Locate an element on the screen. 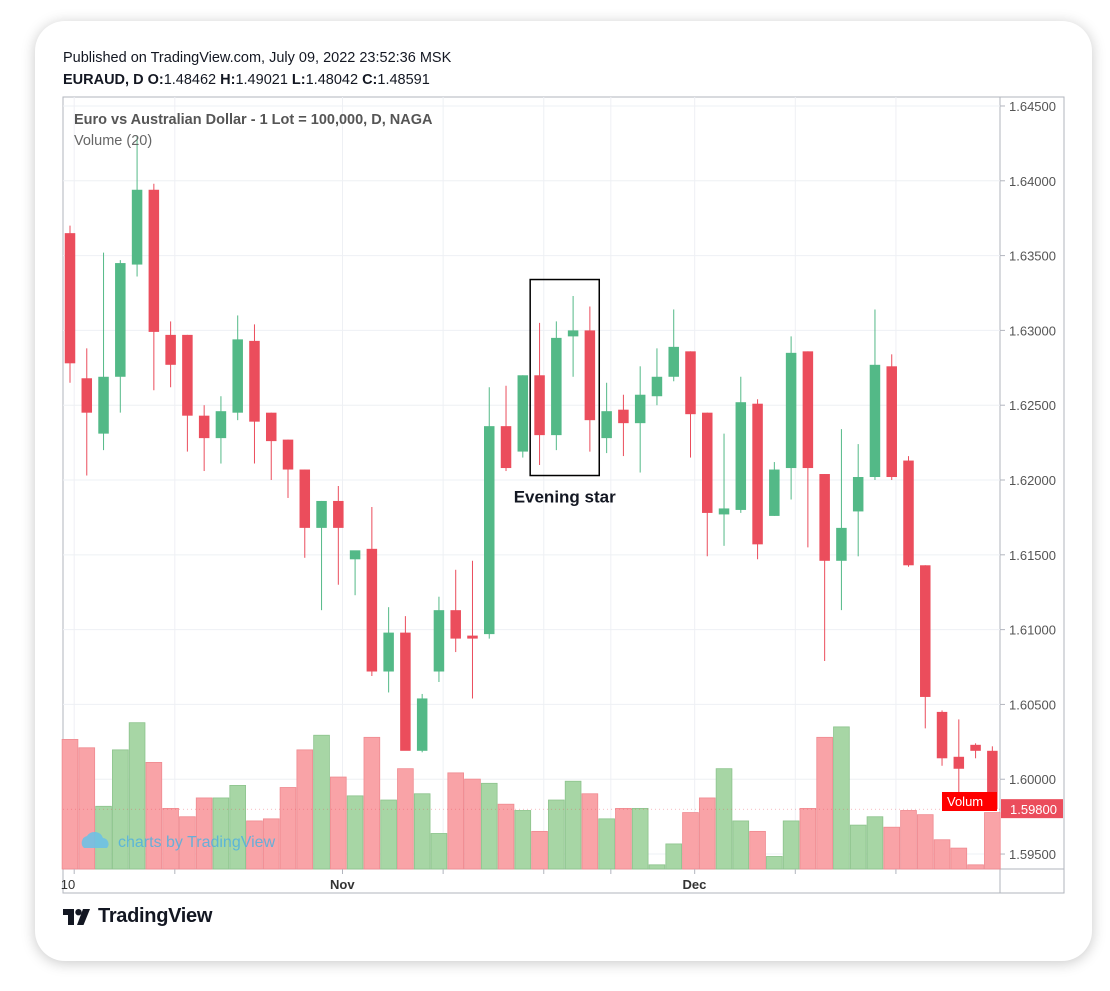 This screenshot has width=1110, height=991. last-price-tag is located at coordinates (1032, 809).